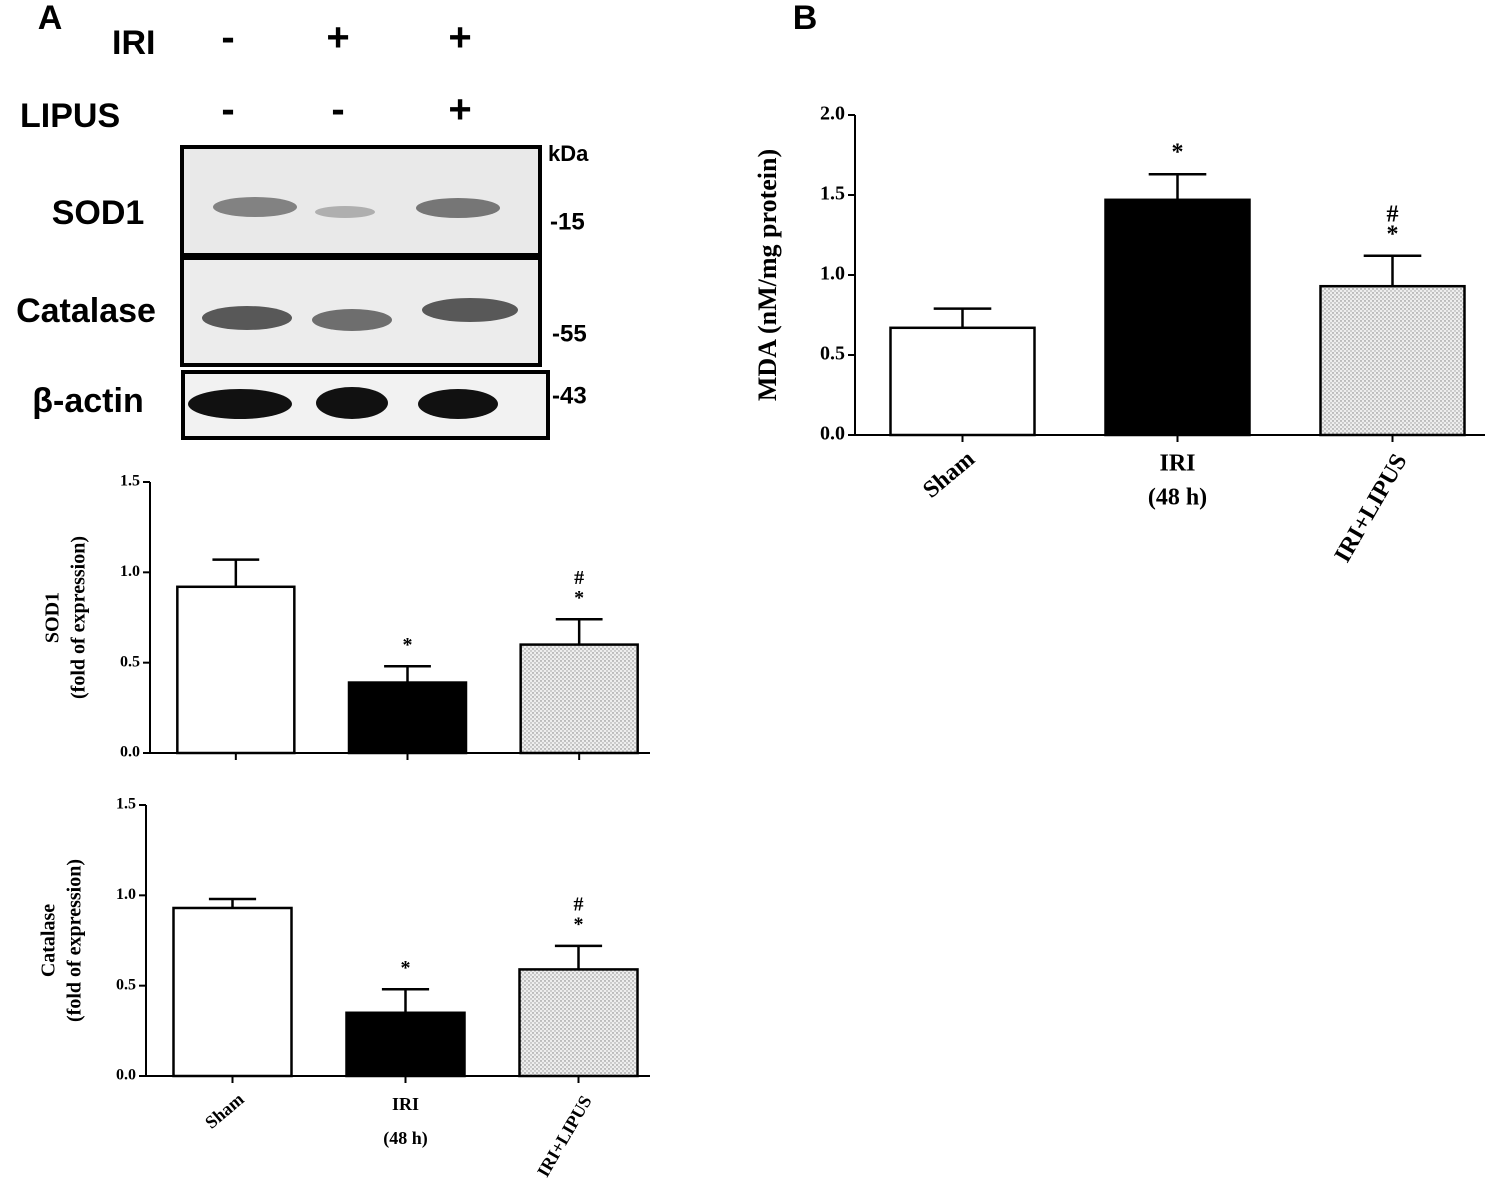  What do you see at coordinates (49, 940) in the screenshot?
I see `y-axis-title: Catalase` at bounding box center [49, 940].